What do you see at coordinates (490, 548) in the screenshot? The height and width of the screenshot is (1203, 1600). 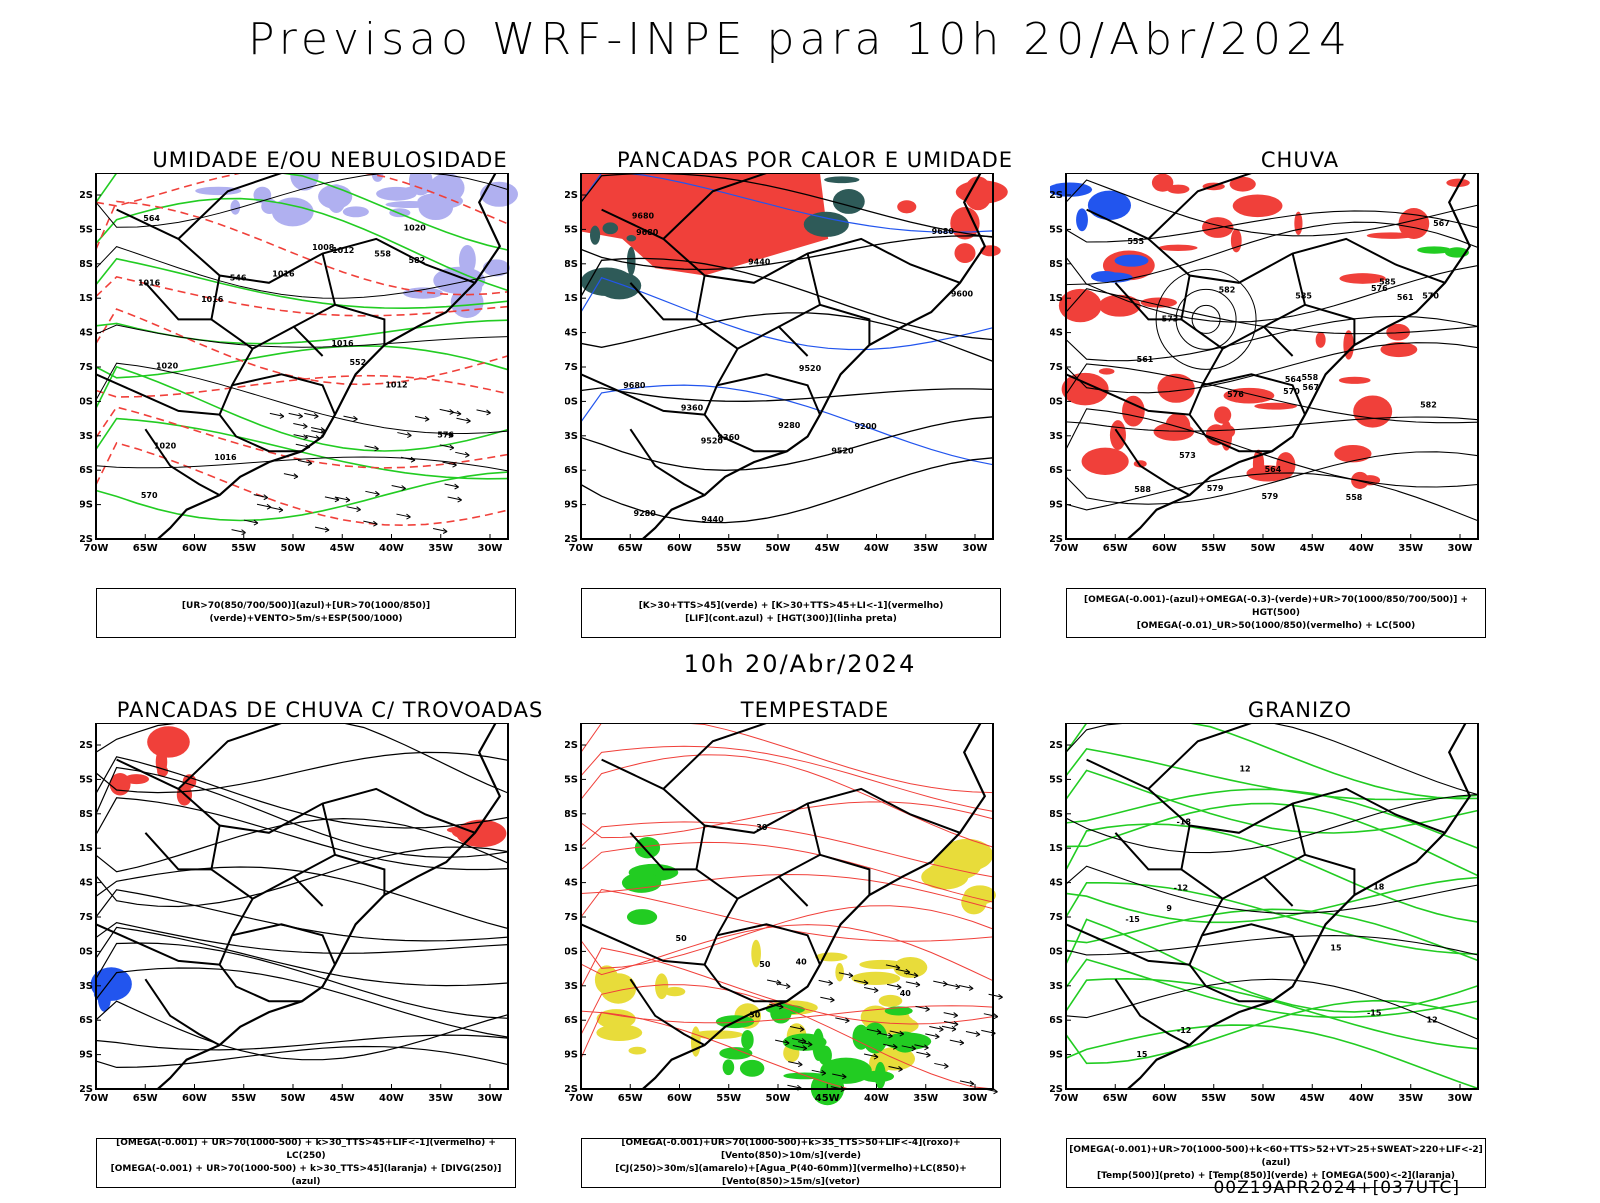 I see `lon-tick-label: 30W` at bounding box center [490, 548].